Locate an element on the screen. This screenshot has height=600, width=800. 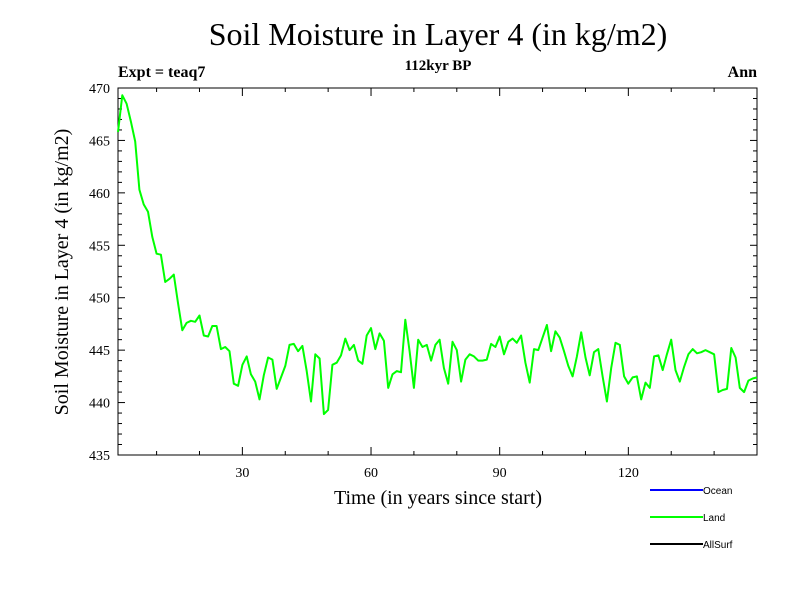
experiment-label: Expt = teaq7 is located at coordinates (161, 72).